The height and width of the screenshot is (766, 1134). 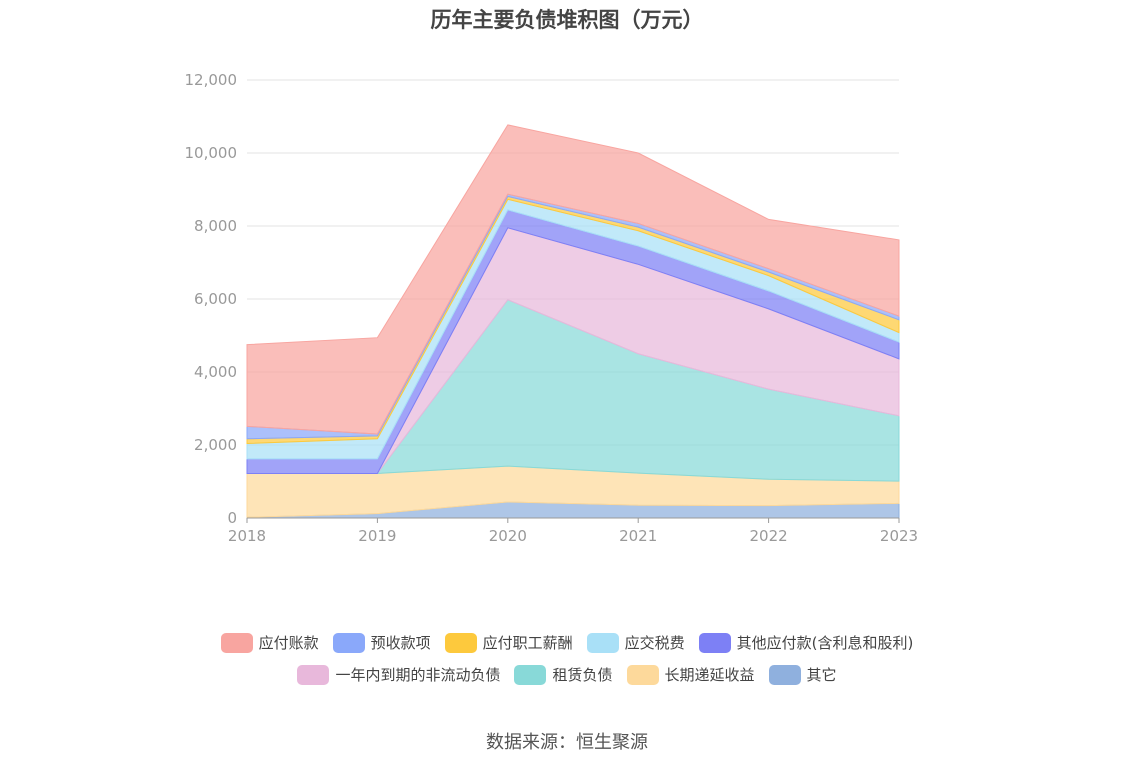 What do you see at coordinates (418, 675) in the screenshot?
I see `legend-label: 一年内到期的非流动负债` at bounding box center [418, 675].